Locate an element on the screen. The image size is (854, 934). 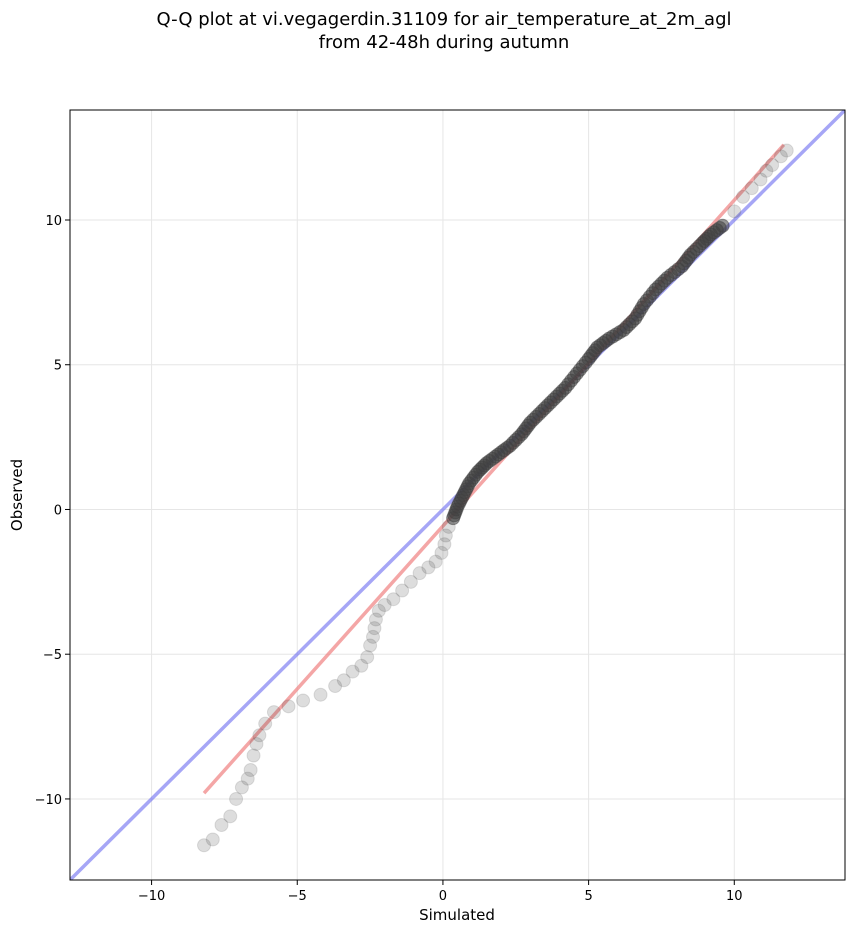
x-tick-label: 10 is located at coordinates (734, 896).